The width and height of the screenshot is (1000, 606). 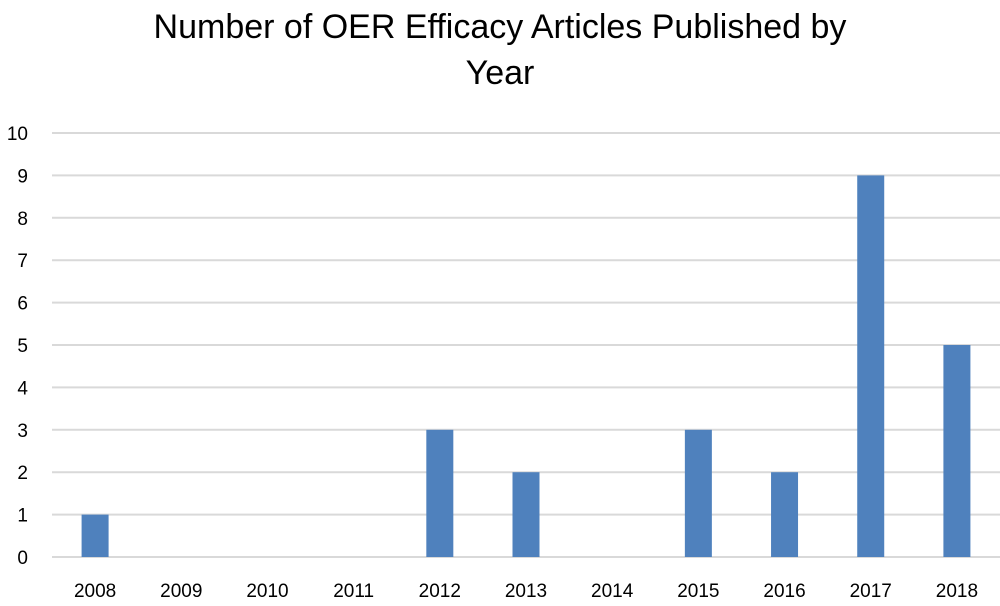 What do you see at coordinates (95, 591) in the screenshot?
I see `x-tick-label: 2008` at bounding box center [95, 591].